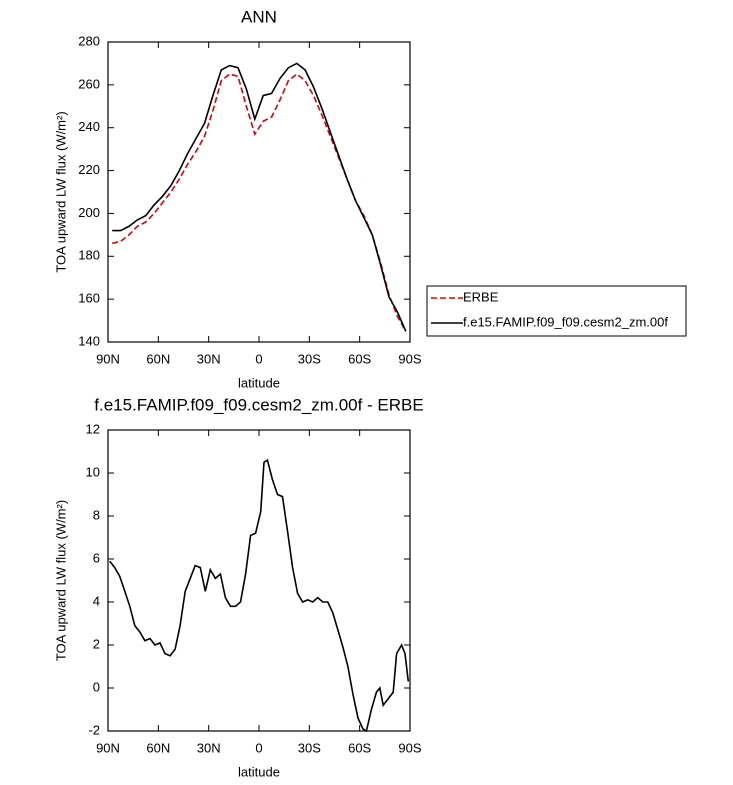  Describe the element at coordinates (89, 255) in the screenshot. I see `y-tick-label: 180` at that location.